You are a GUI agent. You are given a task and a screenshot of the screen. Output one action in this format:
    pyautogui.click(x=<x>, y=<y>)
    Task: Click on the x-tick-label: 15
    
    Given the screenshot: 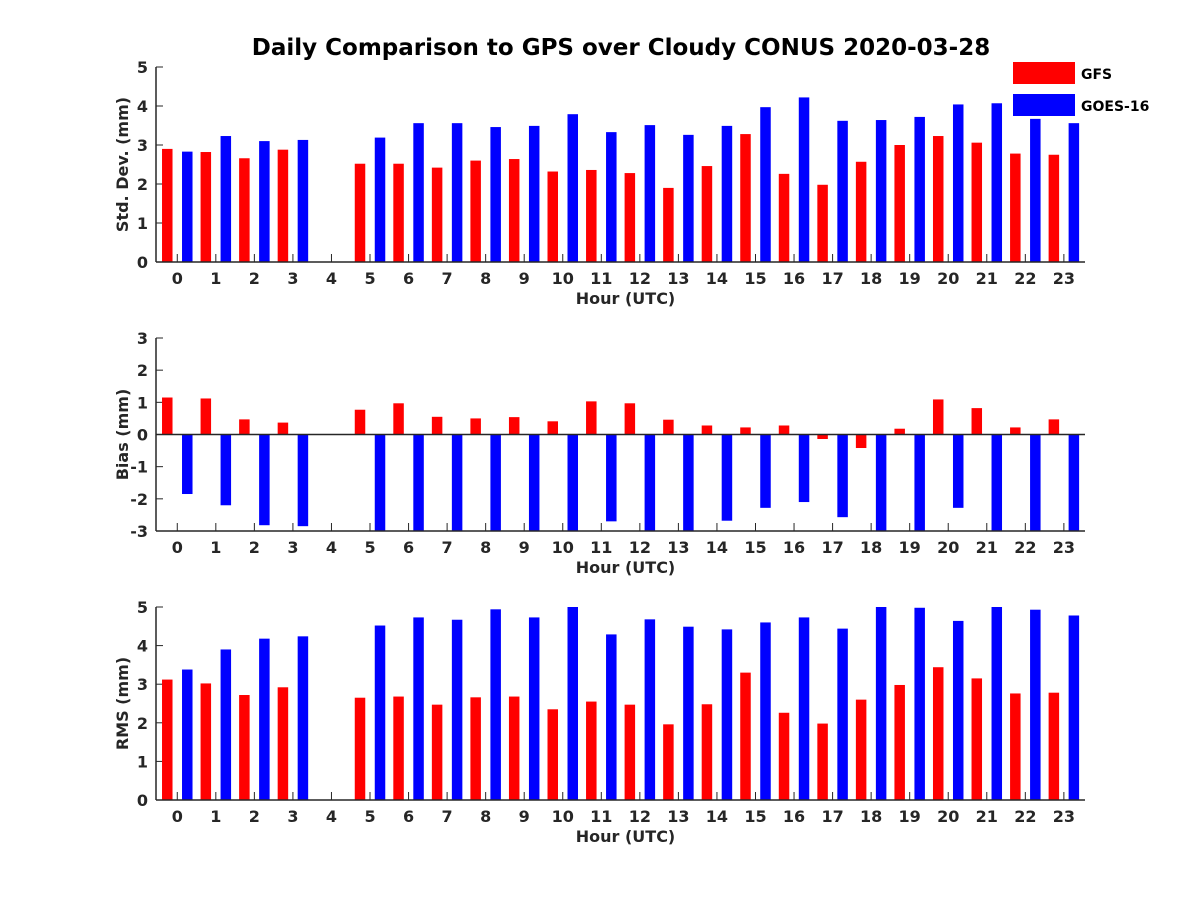 What is the action you would take?
    pyautogui.click(x=755, y=547)
    